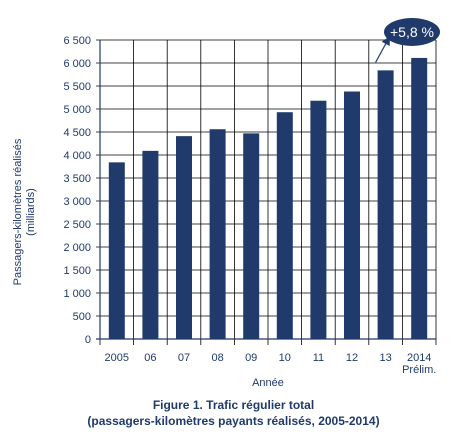  What do you see at coordinates (77, 110) in the screenshot?
I see `y-tick-label: 5 000` at bounding box center [77, 110].